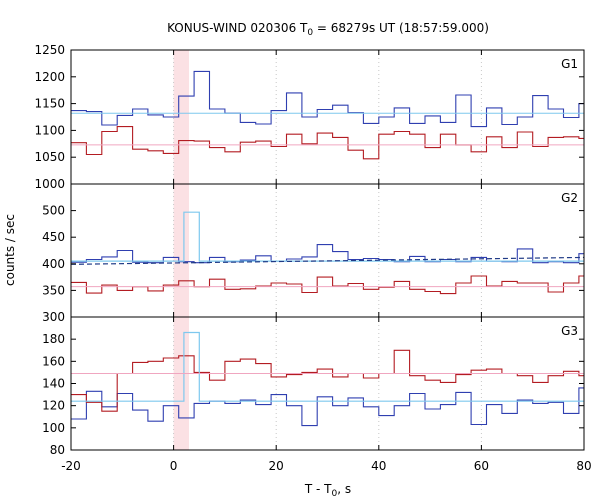 This screenshot has height=500, width=600. I want to click on chart-title-main: KONUS-WIND 020306 T, so click(237, 28).